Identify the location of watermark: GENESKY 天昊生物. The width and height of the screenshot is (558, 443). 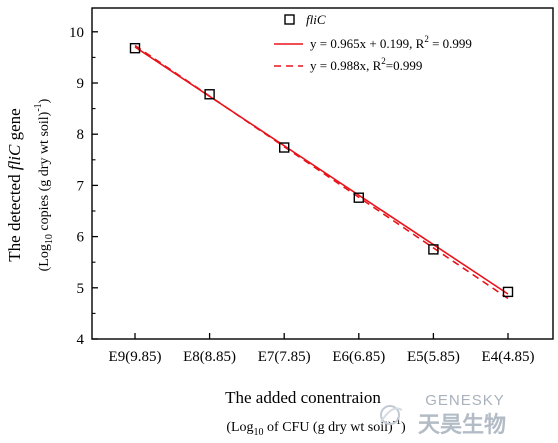
(443, 415).